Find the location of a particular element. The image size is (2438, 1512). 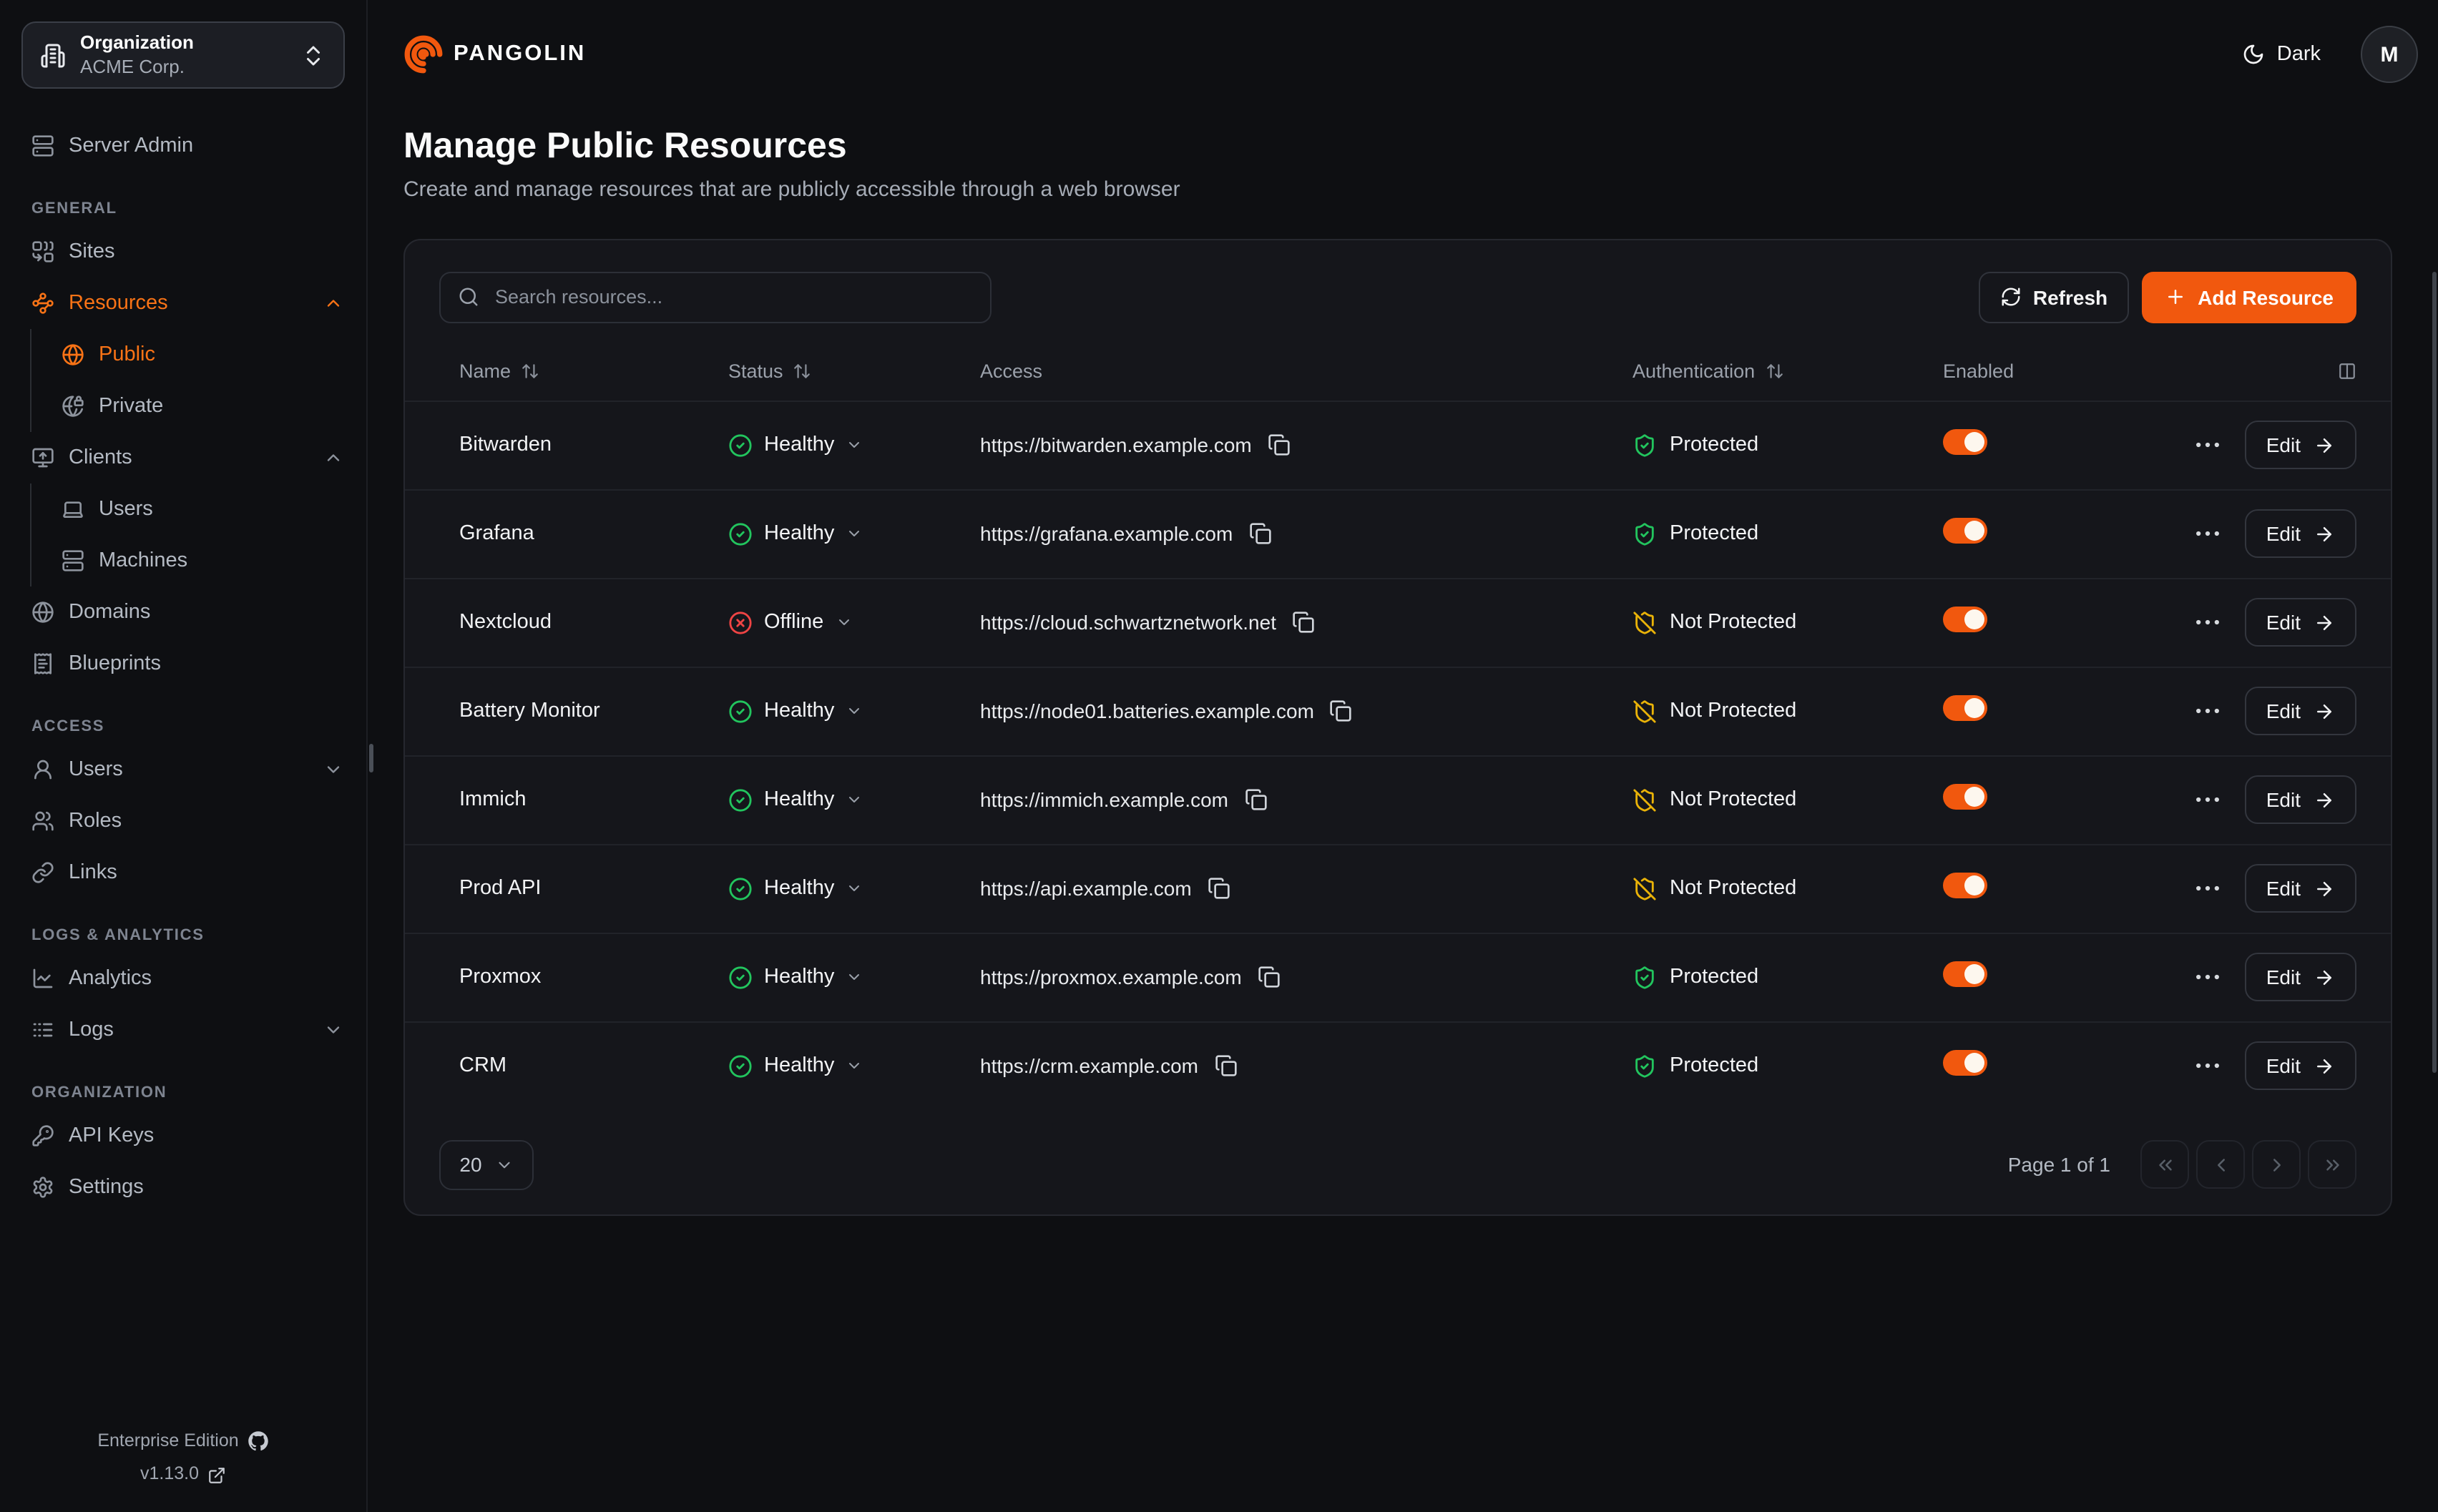

sidebar-scrollbar is located at coordinates (371, 758).